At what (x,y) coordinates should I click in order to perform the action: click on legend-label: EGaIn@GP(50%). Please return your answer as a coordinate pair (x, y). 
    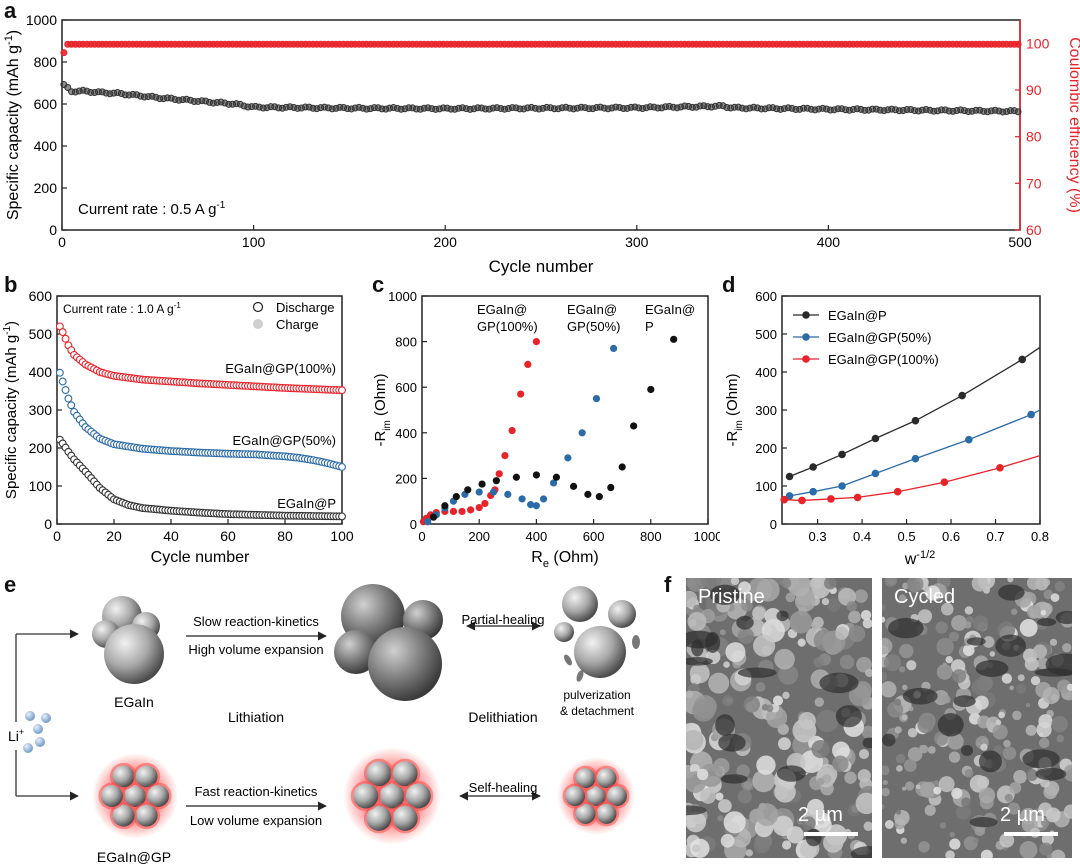
    Looking at the image, I should click on (880, 337).